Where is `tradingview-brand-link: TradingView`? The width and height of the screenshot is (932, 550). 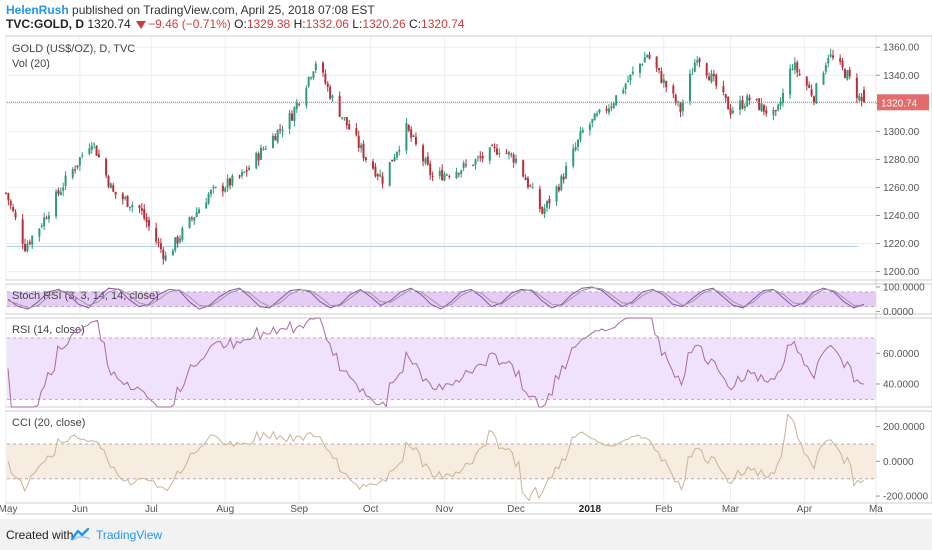 tradingview-brand-link: TradingView is located at coordinates (129, 535).